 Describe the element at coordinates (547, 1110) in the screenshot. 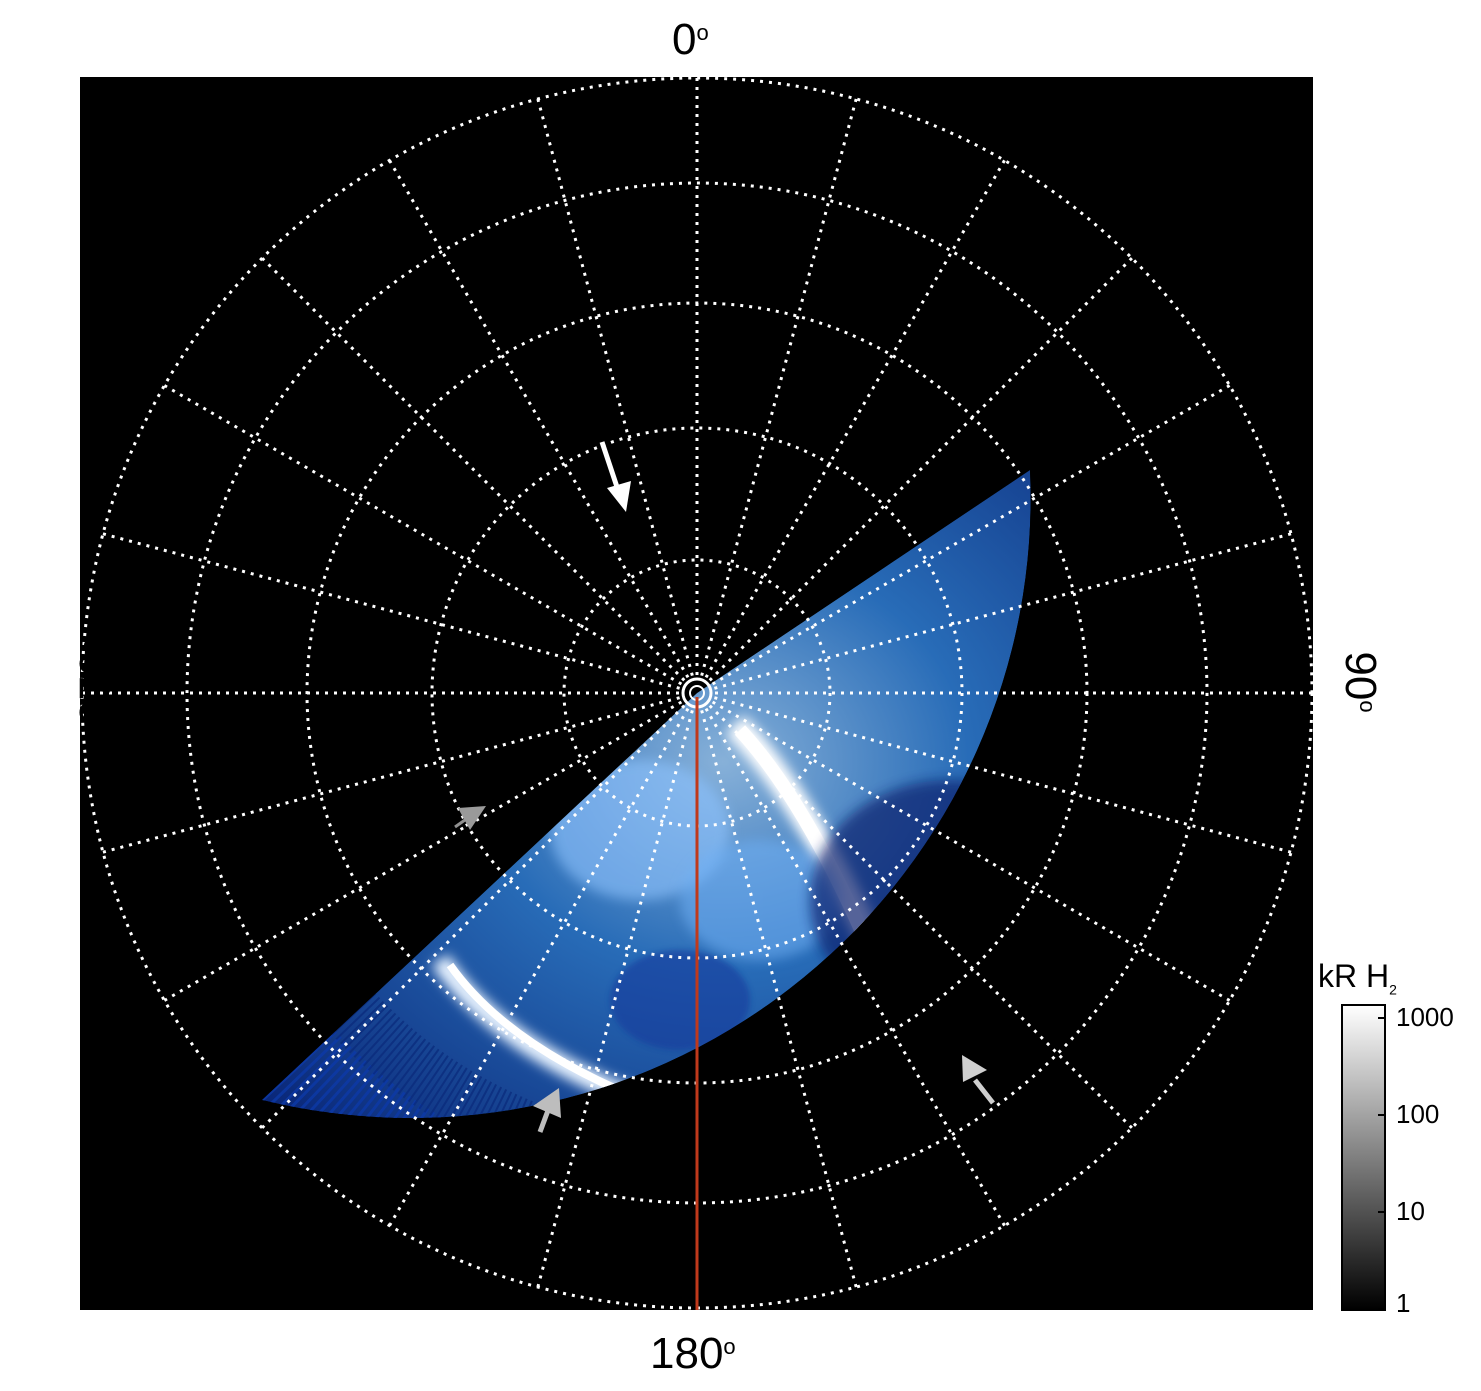

I see `gray-arrow-lower-left` at that location.